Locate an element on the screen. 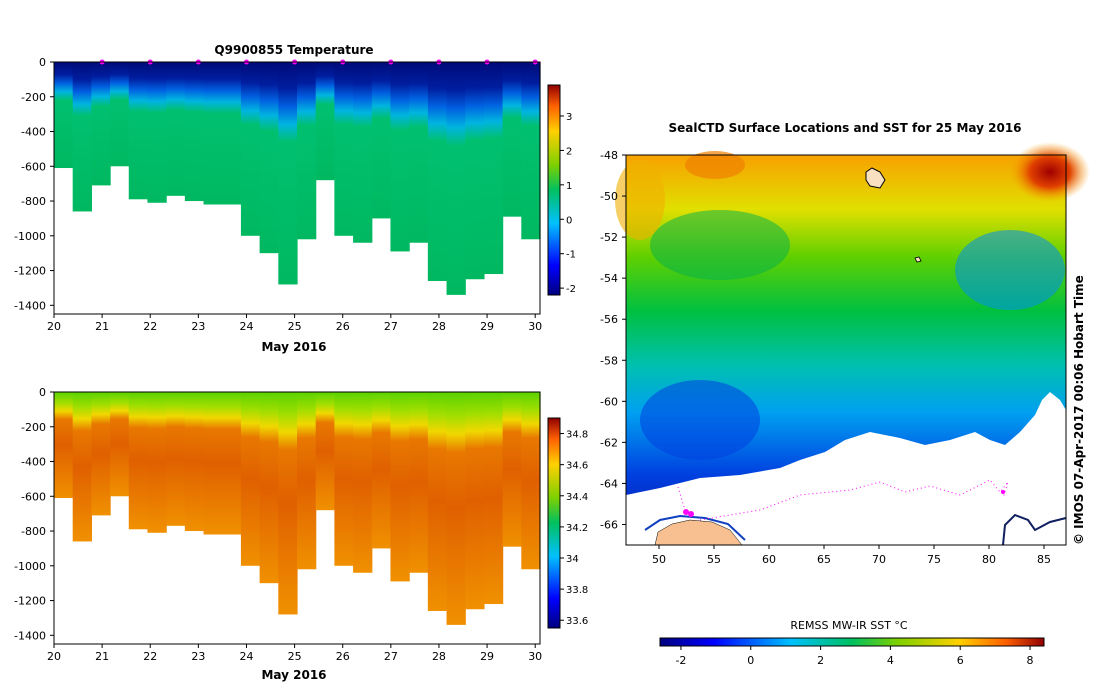  colorbar-tick-label: 0 is located at coordinates (569, 220).